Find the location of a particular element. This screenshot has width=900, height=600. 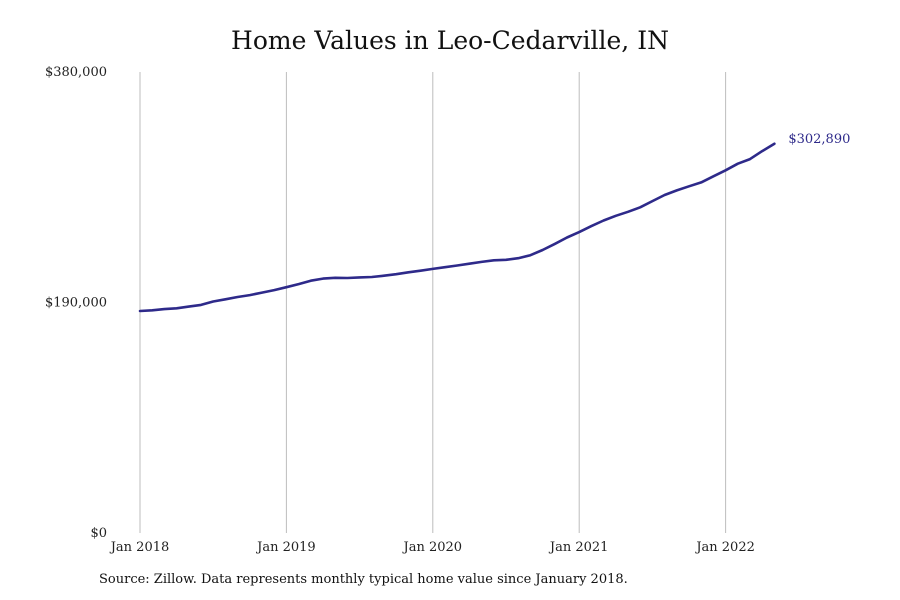

y-tick-label: $380,000 is located at coordinates (76, 72).